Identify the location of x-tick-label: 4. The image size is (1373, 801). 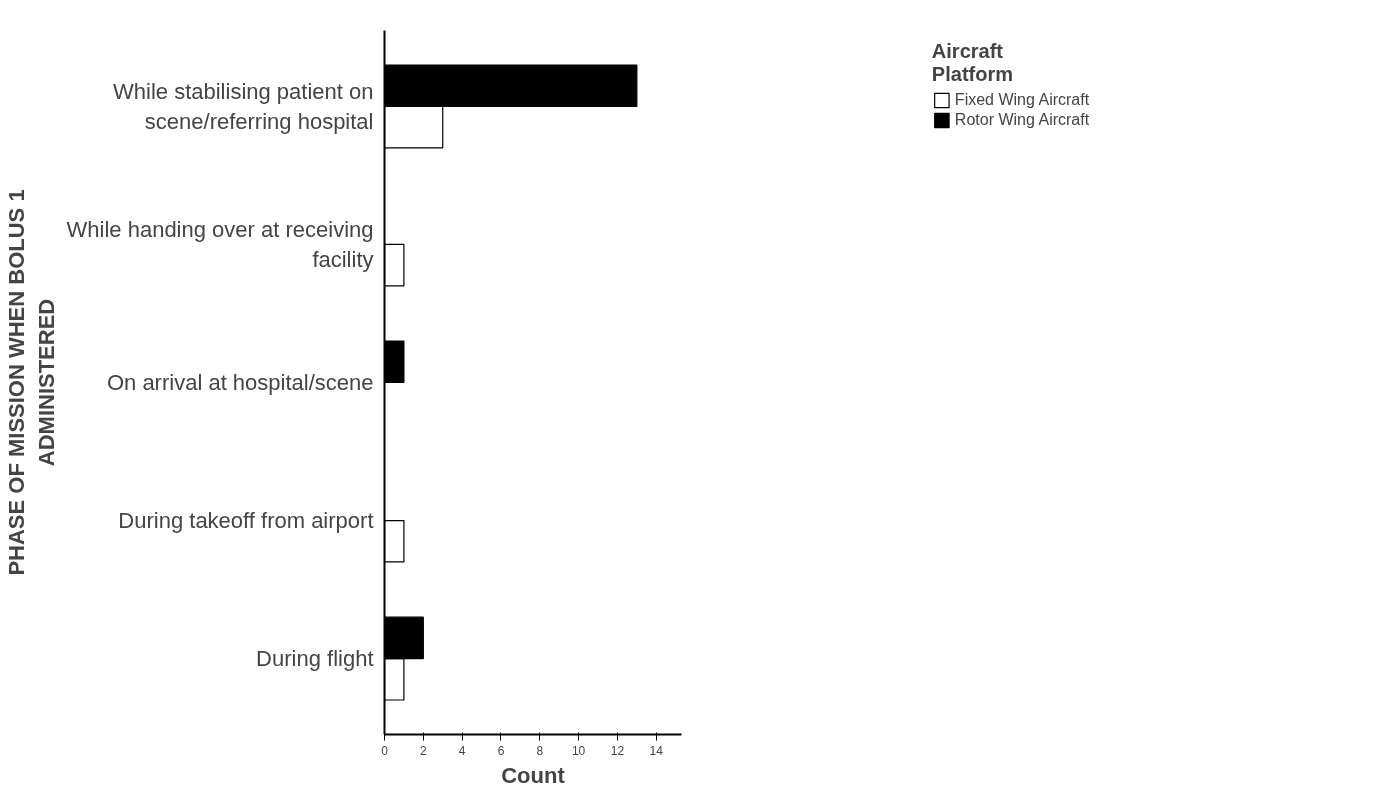
(462, 750).